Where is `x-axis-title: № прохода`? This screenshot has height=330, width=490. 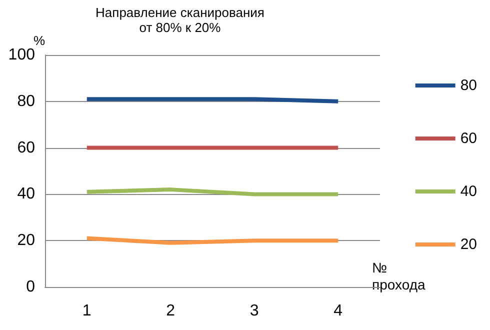
x-axis-title: № прохода is located at coordinates (399, 276).